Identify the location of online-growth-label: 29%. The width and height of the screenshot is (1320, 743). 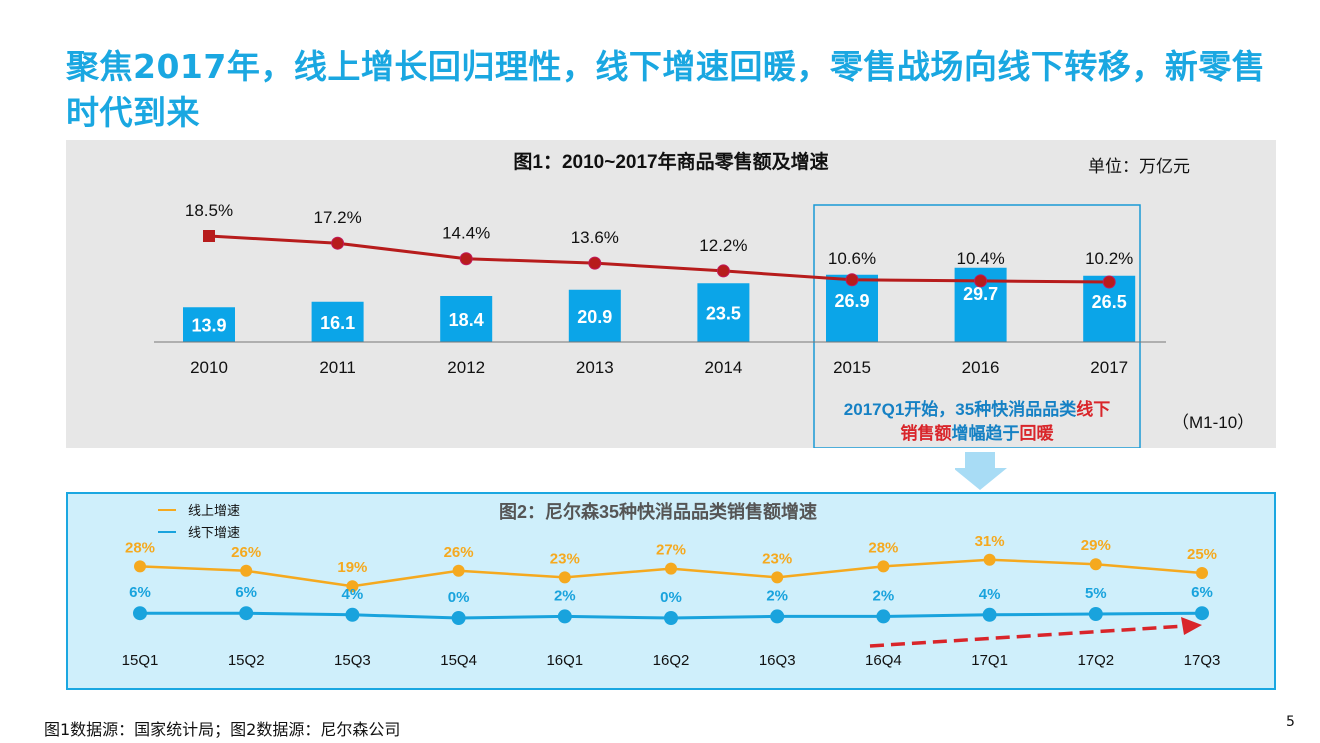
(1096, 545).